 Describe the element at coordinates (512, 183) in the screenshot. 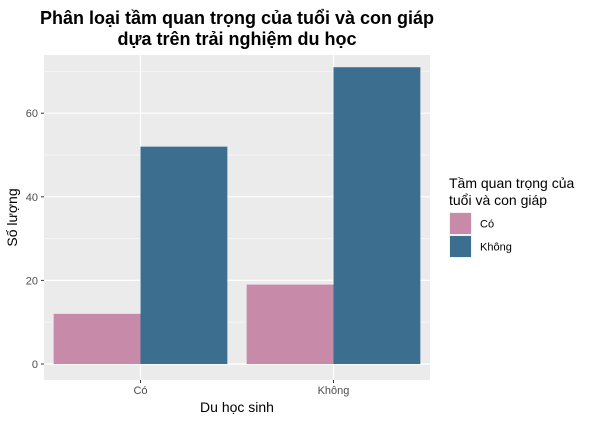

I see `legend-title-line-1: Tầm quan trọng của` at that location.